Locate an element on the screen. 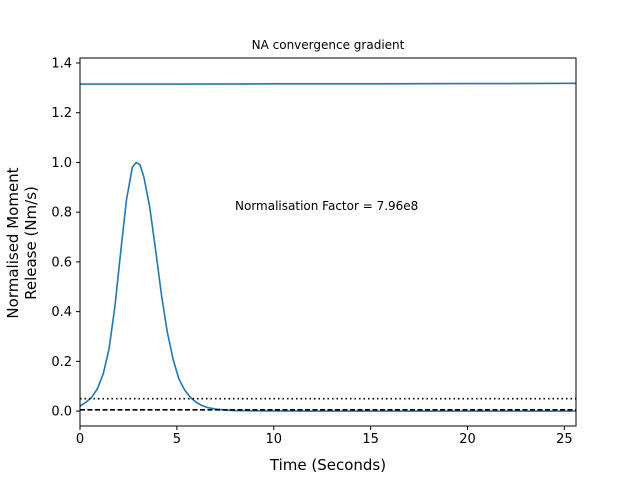 The height and width of the screenshot is (480, 640). x-tick-label: 20 is located at coordinates (467, 439).